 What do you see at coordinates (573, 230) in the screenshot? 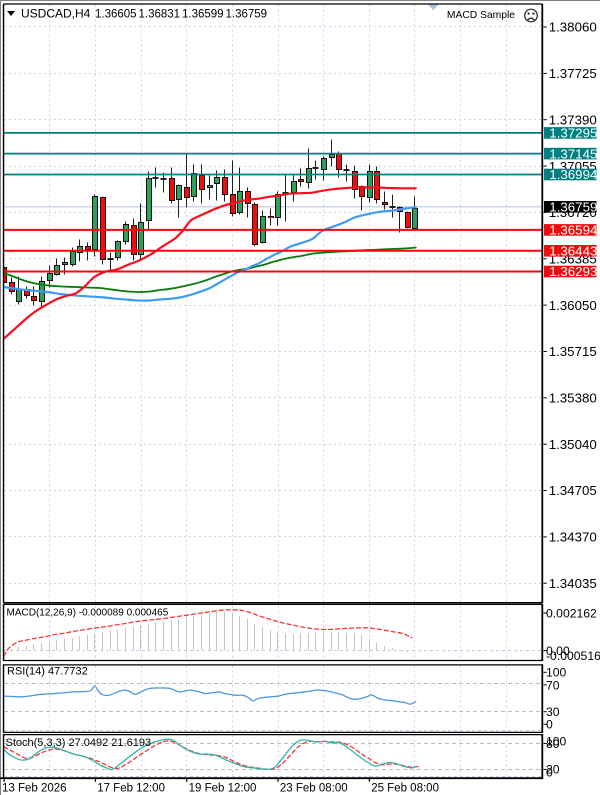
I see `svg-text: 1.36594` at bounding box center [573, 230].